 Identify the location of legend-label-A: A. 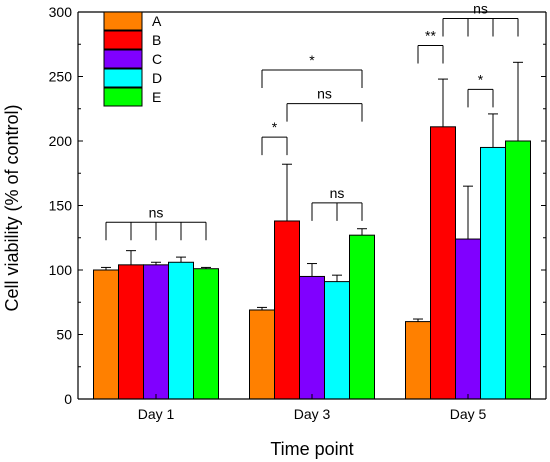
(157, 21).